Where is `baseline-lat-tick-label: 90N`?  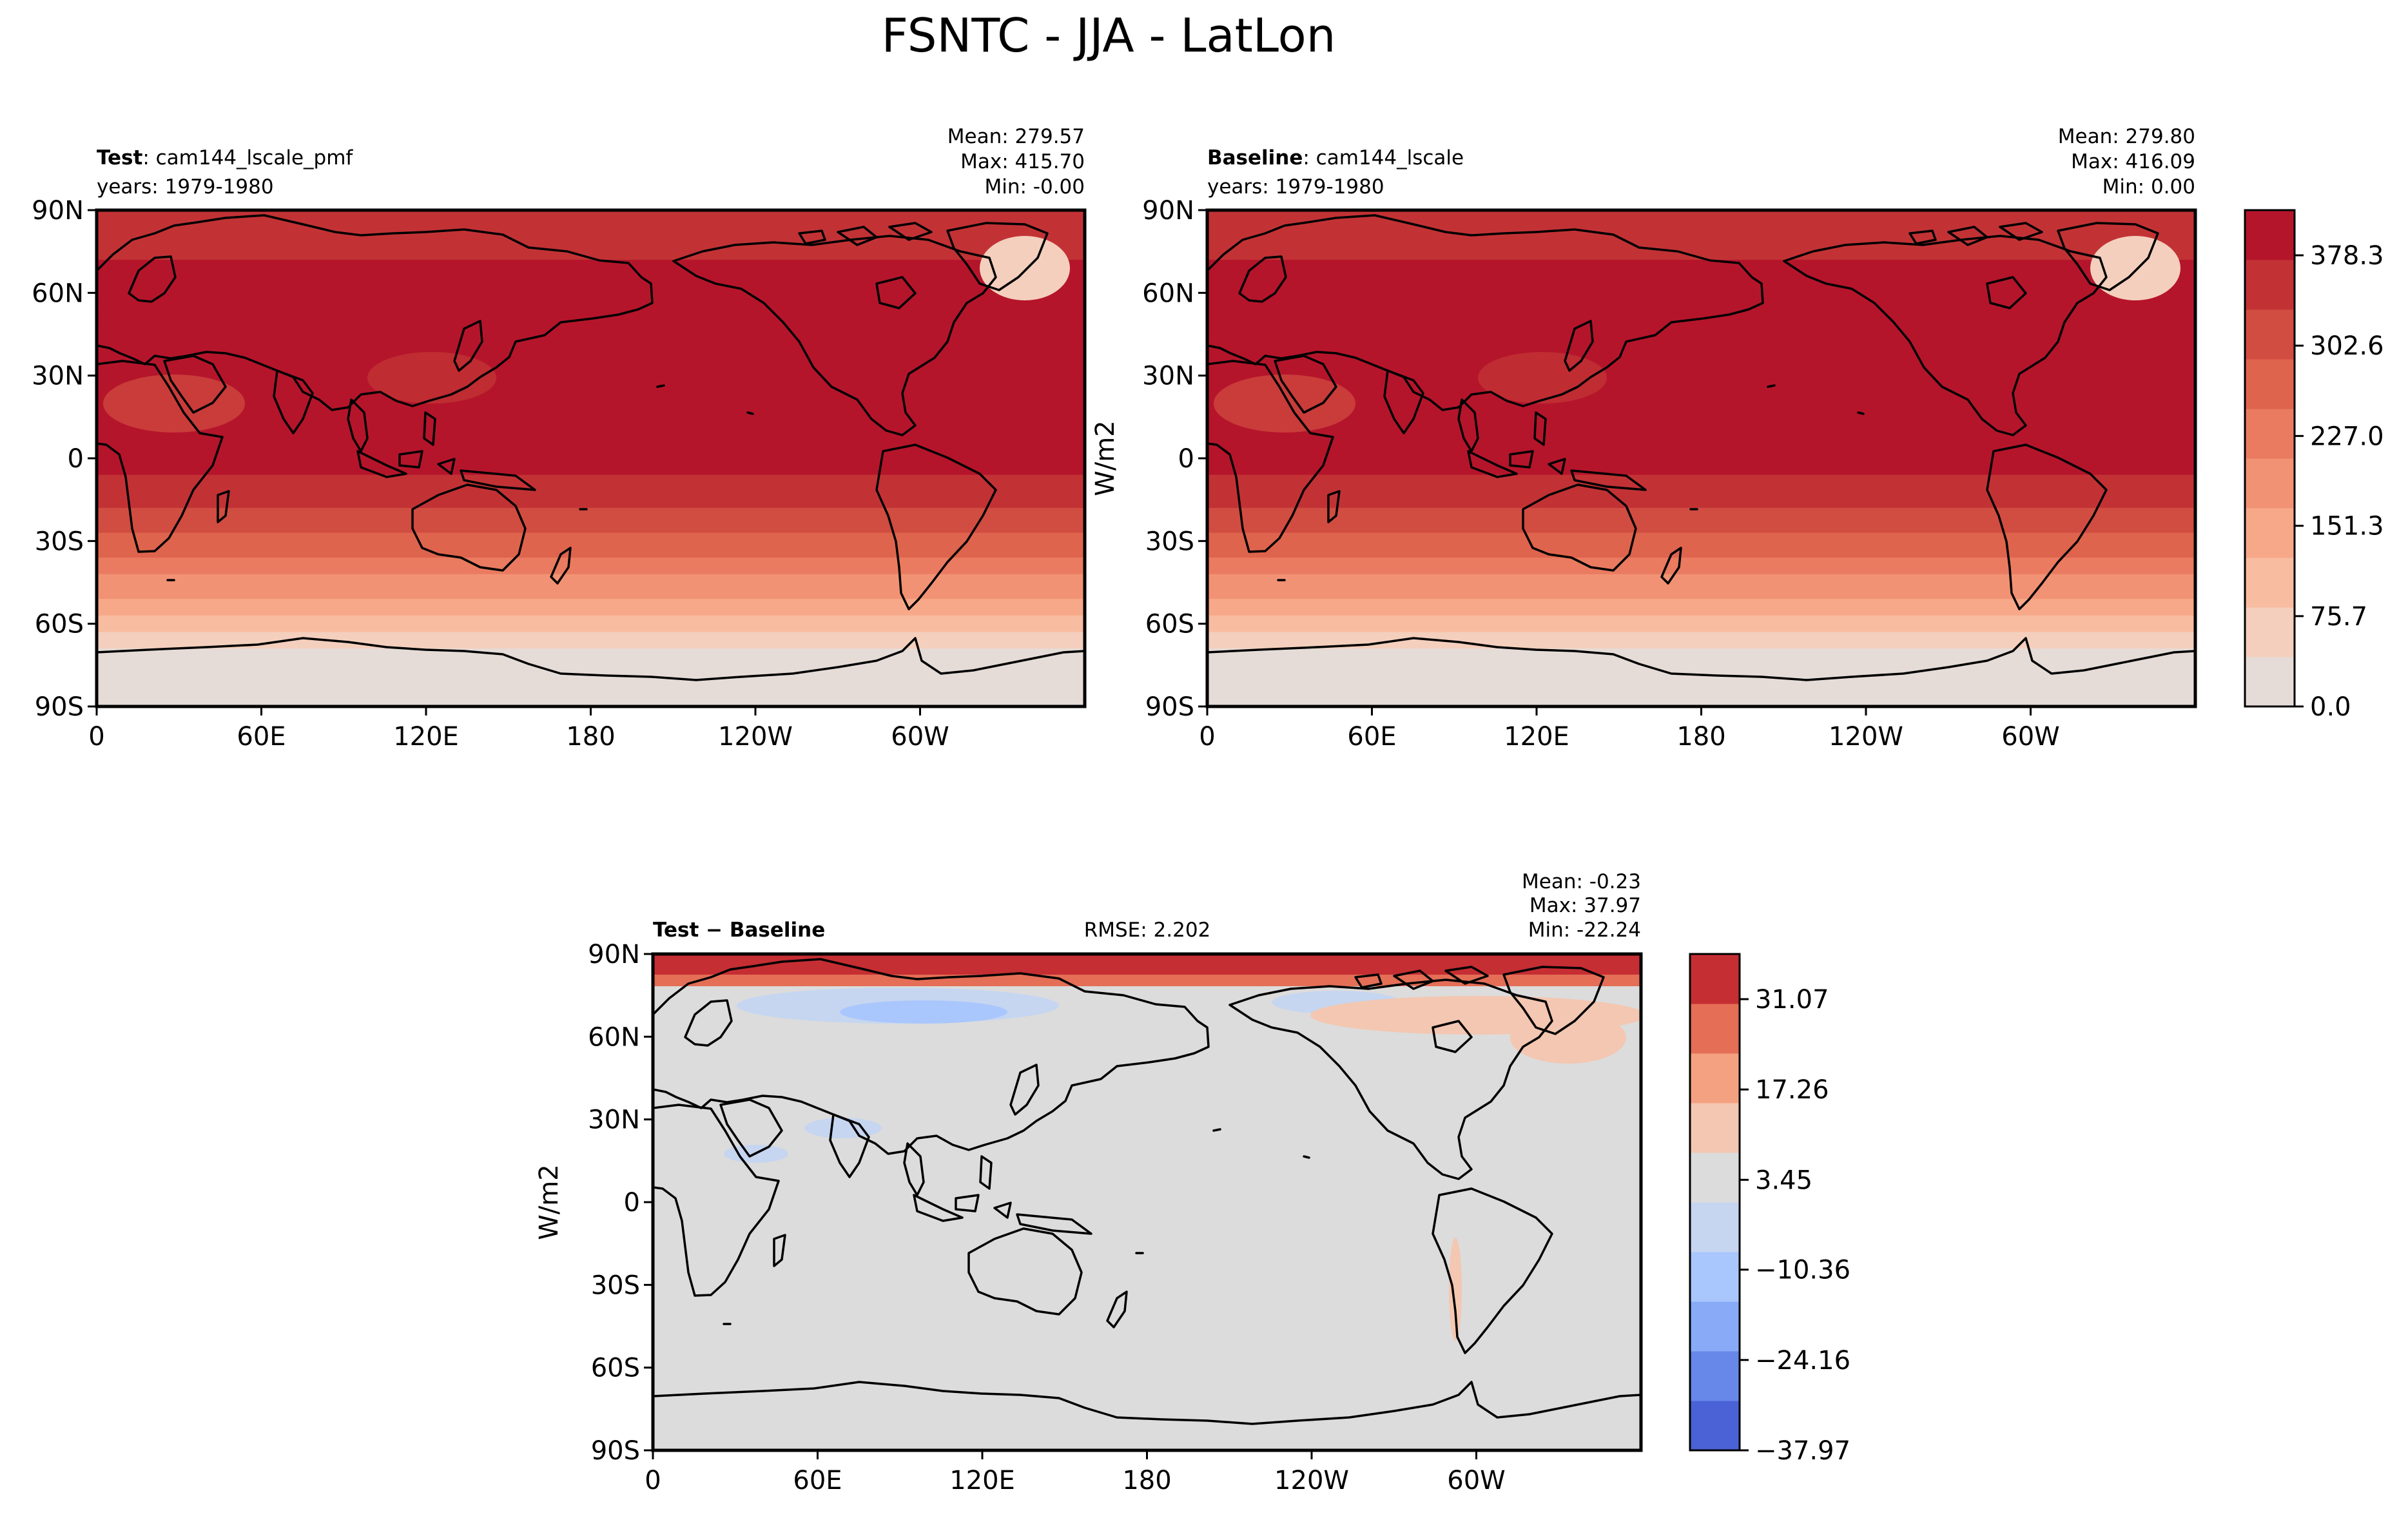
baseline-lat-tick-label: 90N is located at coordinates (1168, 211).